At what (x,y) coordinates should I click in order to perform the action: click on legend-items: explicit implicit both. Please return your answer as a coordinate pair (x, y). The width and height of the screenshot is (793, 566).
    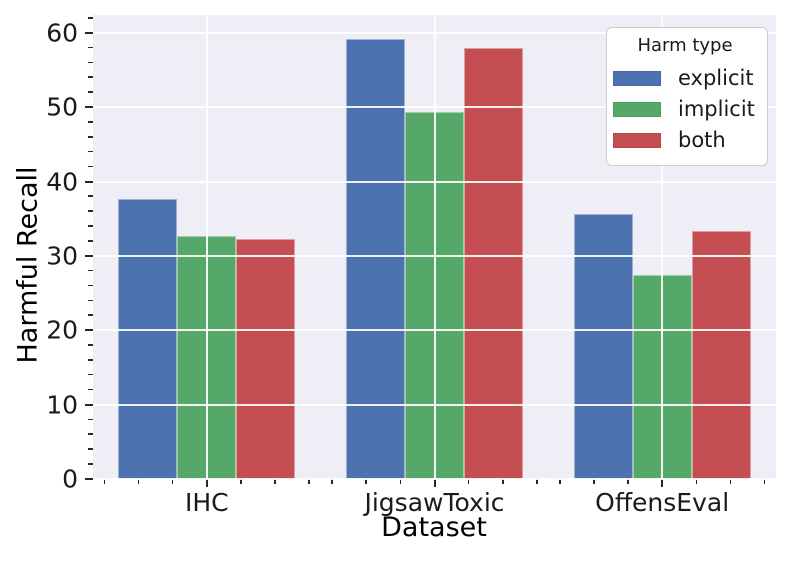
    Looking at the image, I should click on (685, 109).